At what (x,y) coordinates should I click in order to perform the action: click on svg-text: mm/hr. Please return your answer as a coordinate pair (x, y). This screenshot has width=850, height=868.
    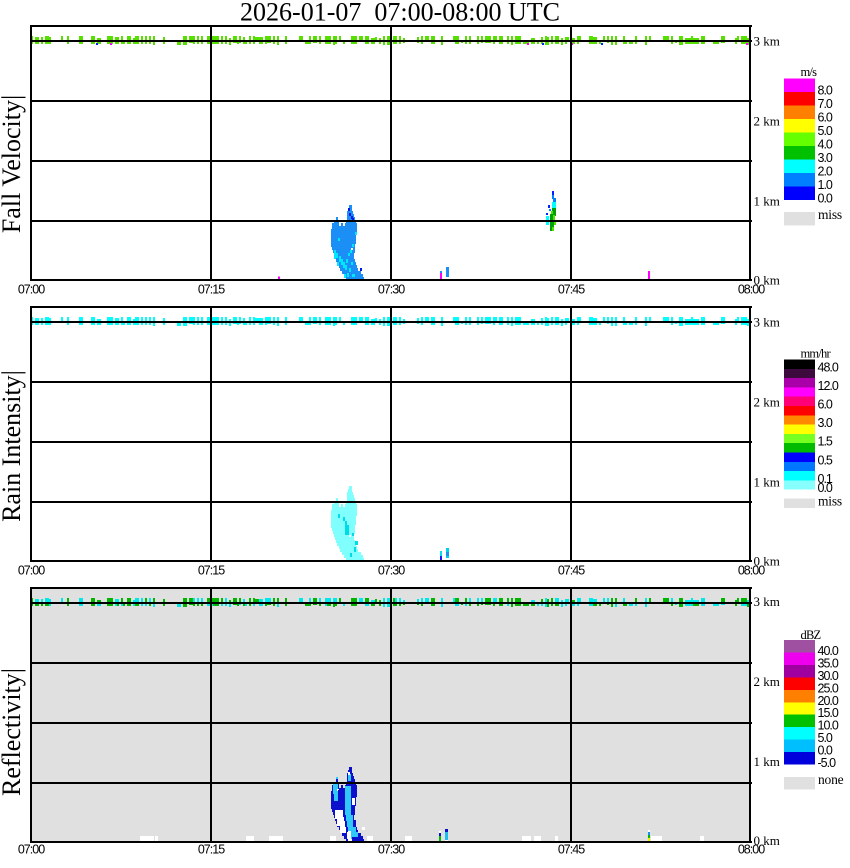
    Looking at the image, I should click on (816, 354).